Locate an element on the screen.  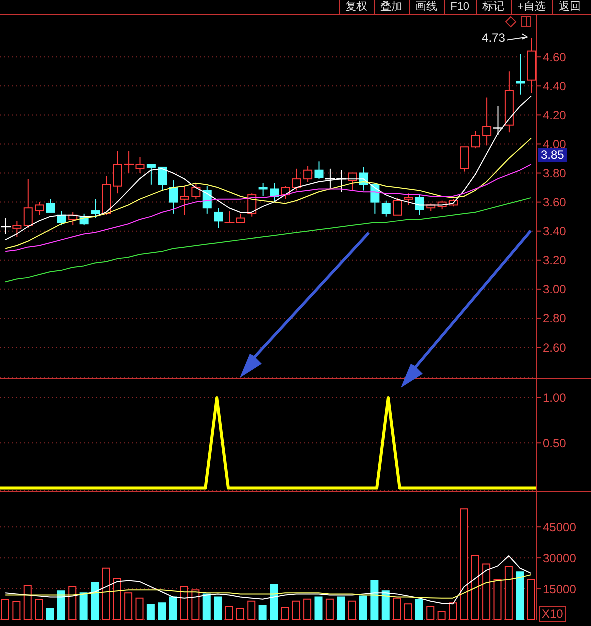
y-tick-label: 3.80 is located at coordinates (555, 173).